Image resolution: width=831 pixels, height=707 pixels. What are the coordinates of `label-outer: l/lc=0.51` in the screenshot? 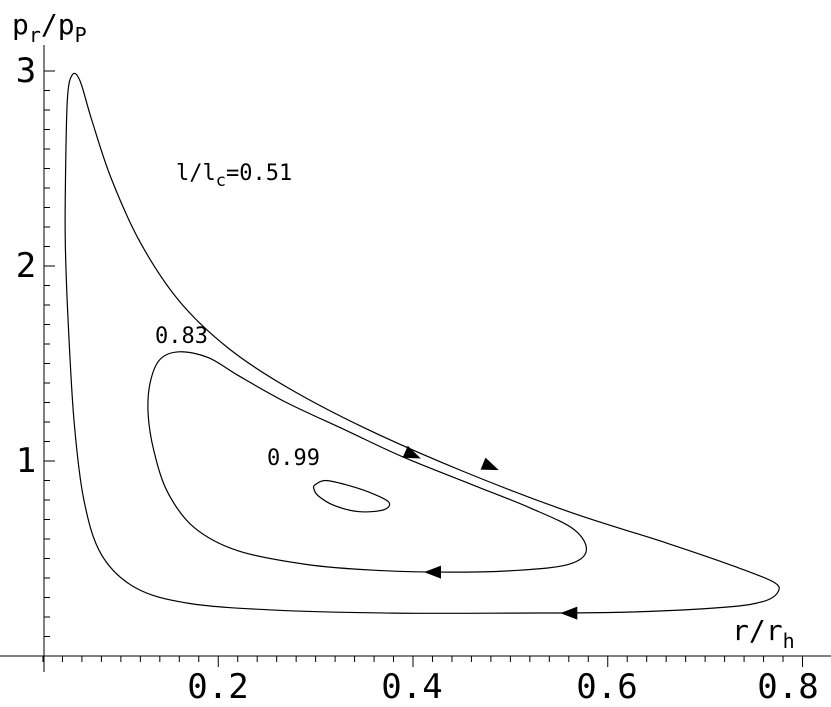 It's located at (234, 176).